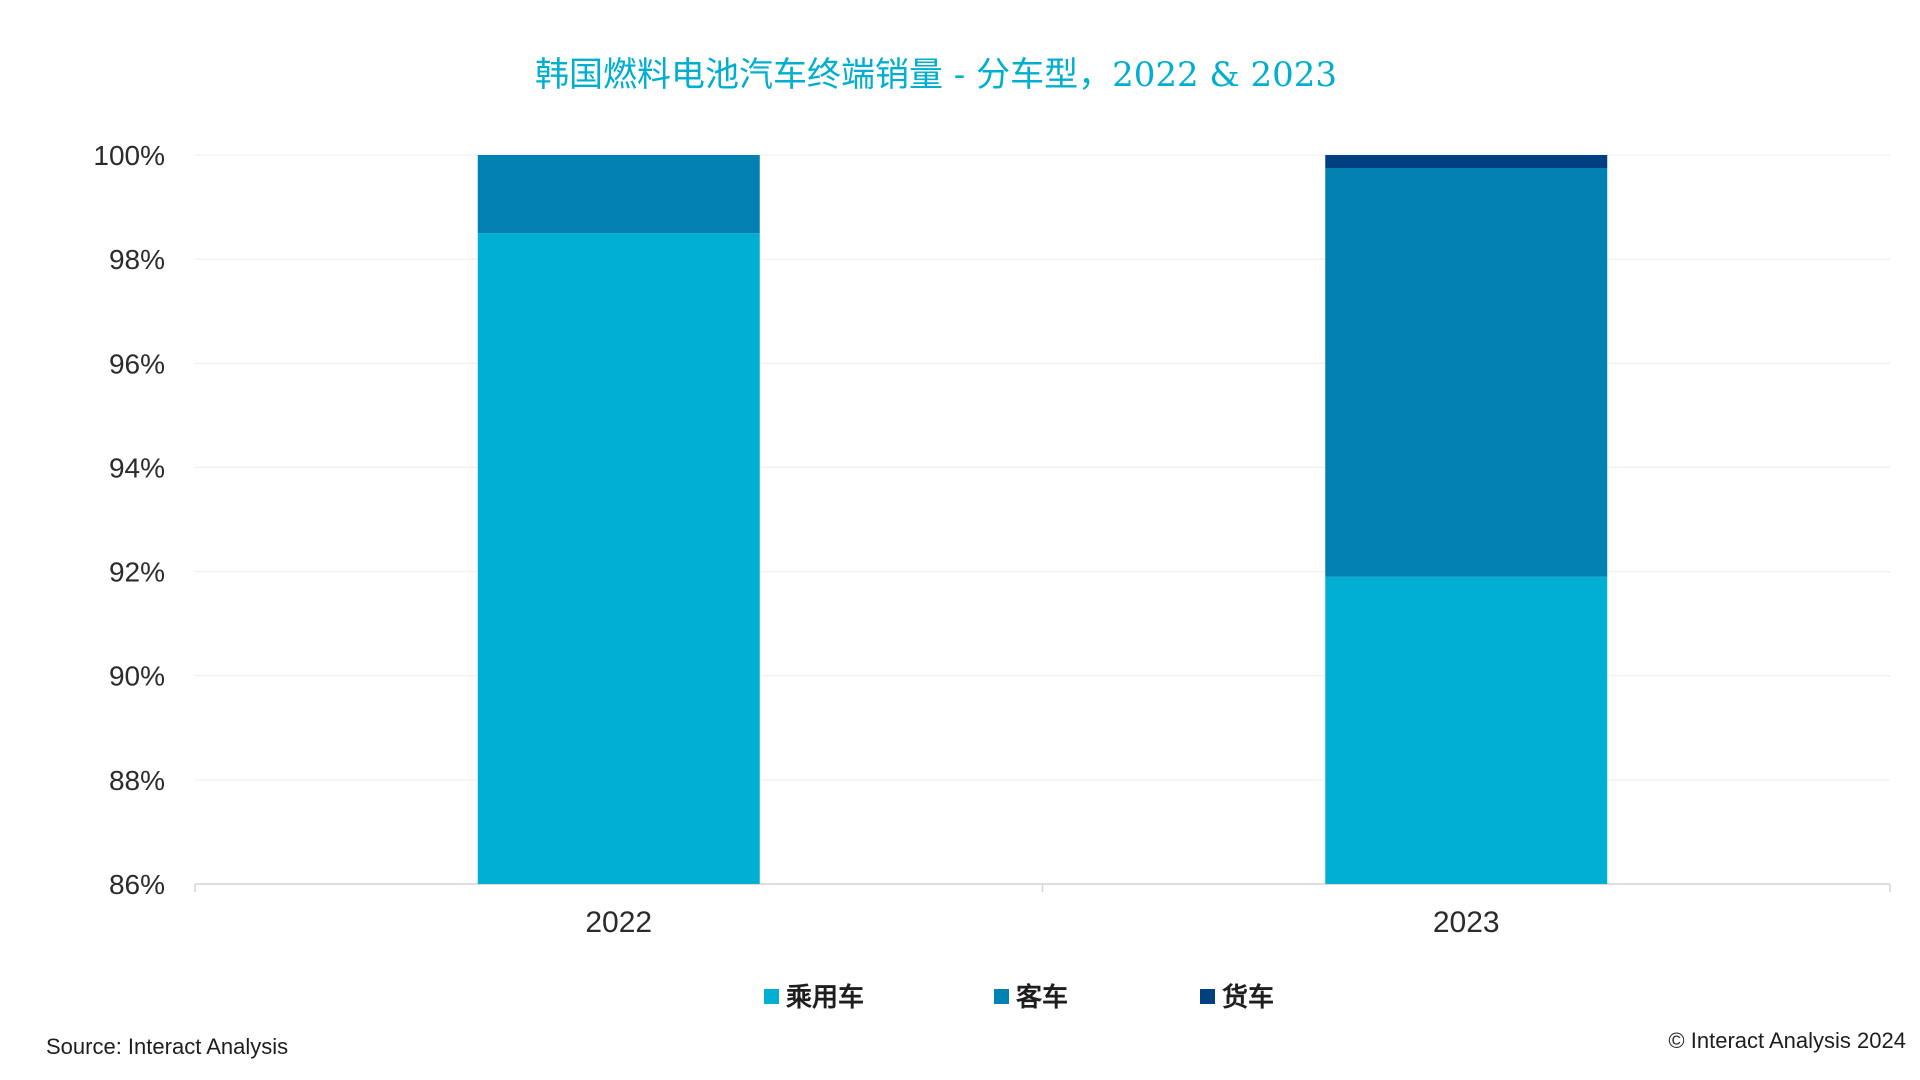 This screenshot has height=1080, width=1920. Describe the element at coordinates (1466, 922) in the screenshot. I see `x-tick-label: 2023` at that location.